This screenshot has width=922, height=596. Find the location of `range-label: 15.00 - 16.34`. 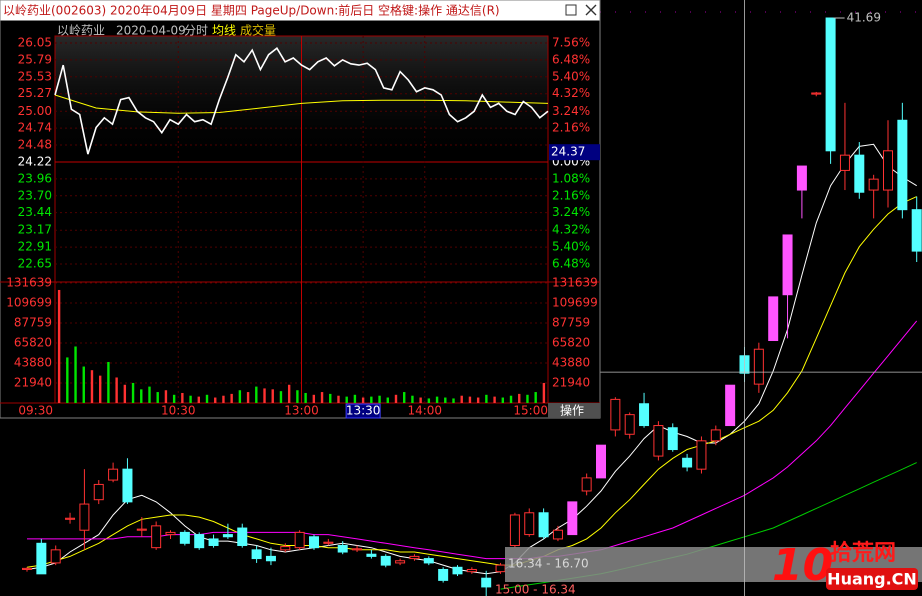

range-label: 15.00 - 16.34 is located at coordinates (535, 589).